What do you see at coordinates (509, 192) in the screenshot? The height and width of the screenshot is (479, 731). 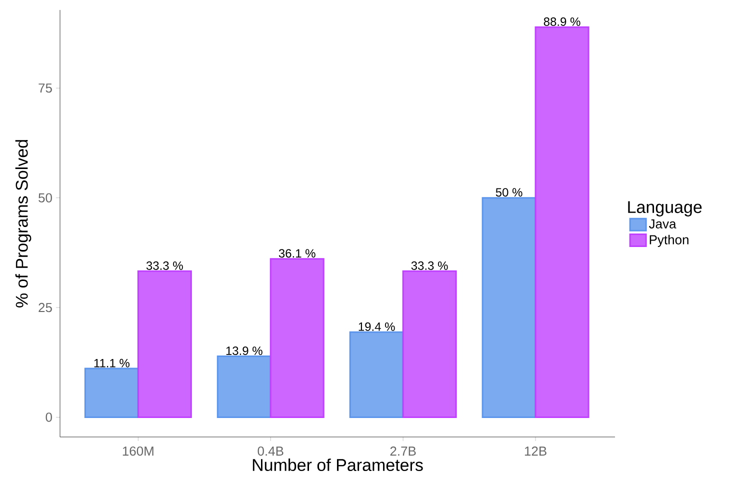 I see `data-label: 50 %` at bounding box center [509, 192].